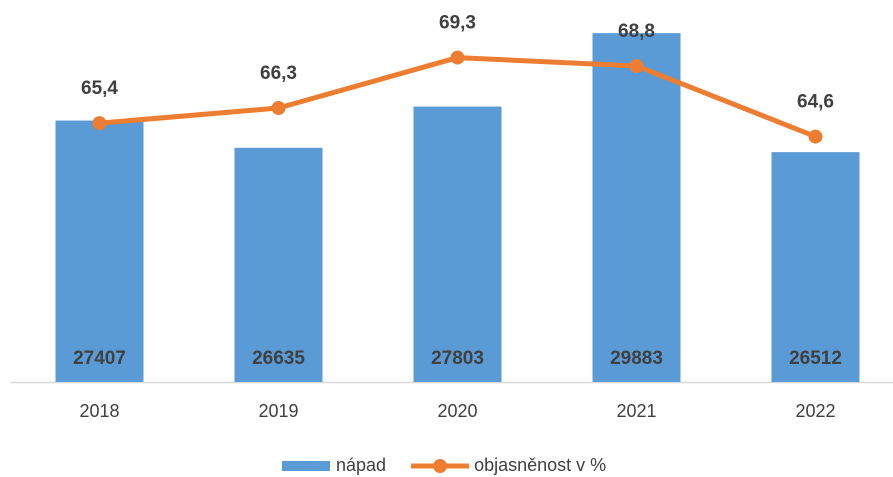  What do you see at coordinates (306, 466) in the screenshot?
I see `legend-swatch` at bounding box center [306, 466].